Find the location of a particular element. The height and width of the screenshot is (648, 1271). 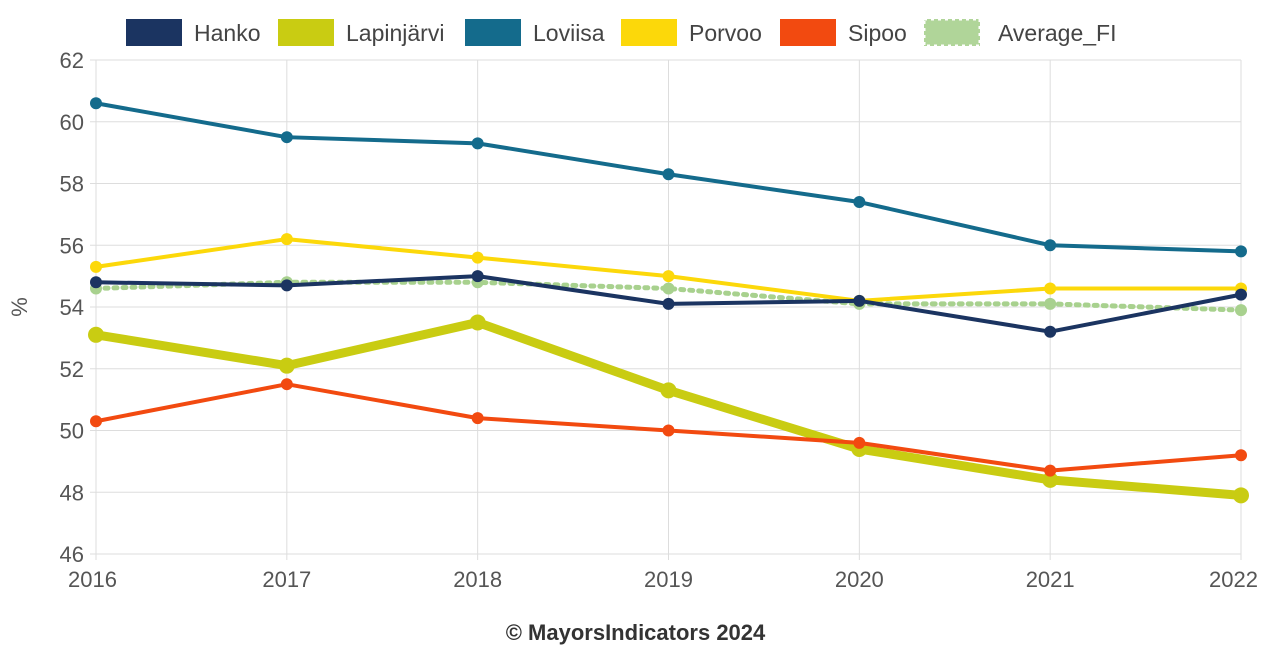

legend-swatch-porvoo is located at coordinates (649, 32).